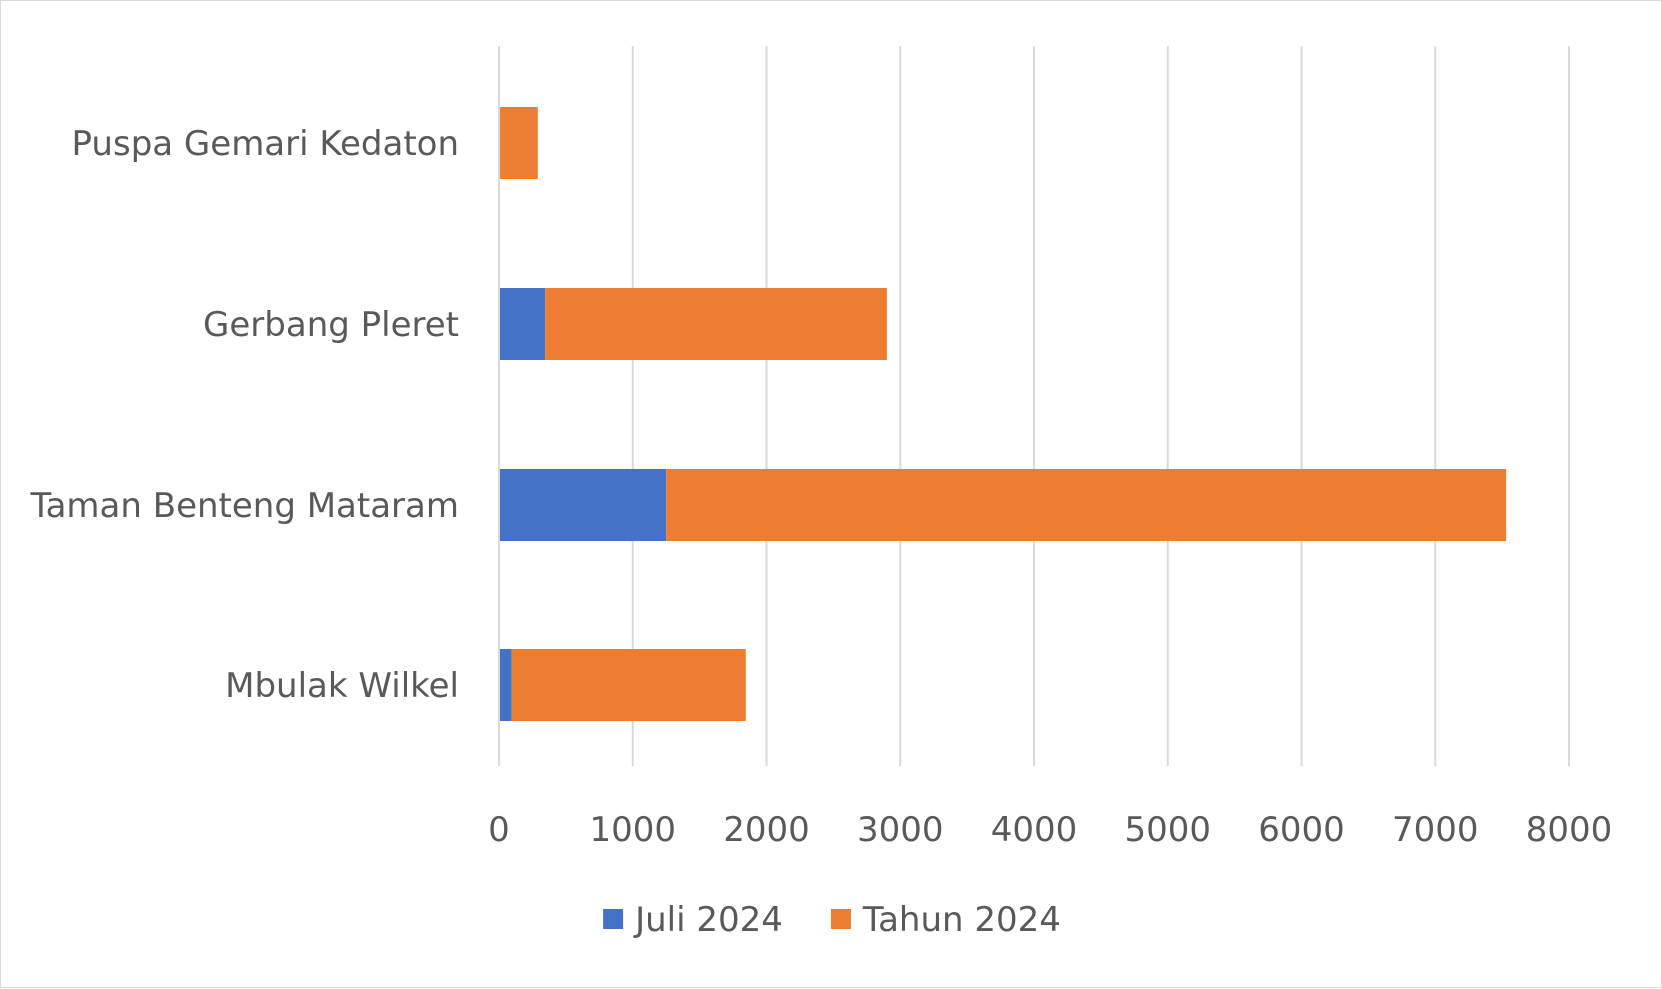 The width and height of the screenshot is (1662, 989). I want to click on x-tick-label-3000: 3000, so click(900, 830).